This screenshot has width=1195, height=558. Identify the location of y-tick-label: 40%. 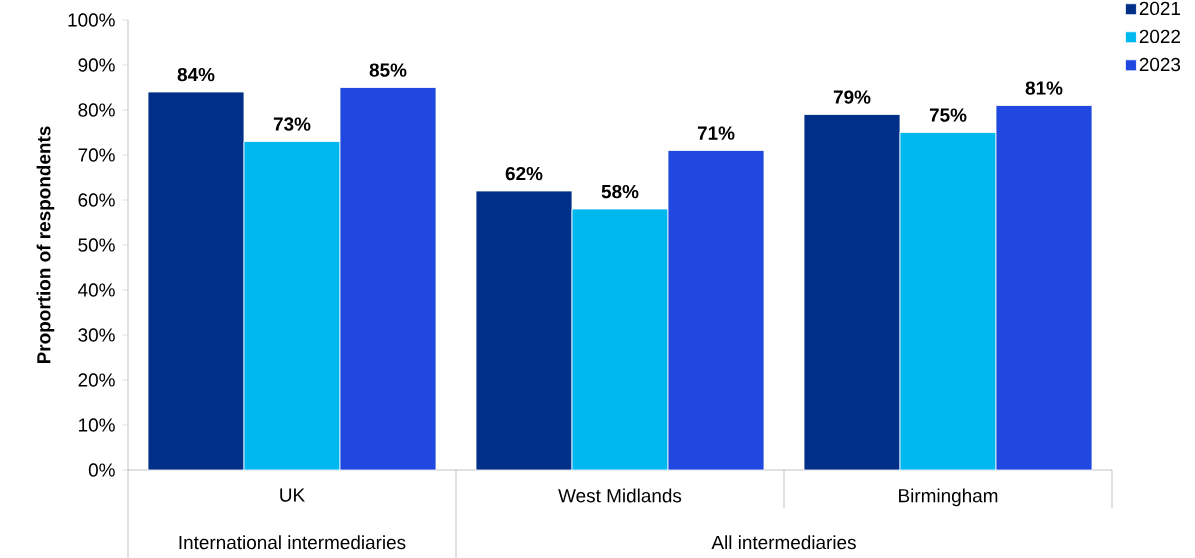
(96, 290).